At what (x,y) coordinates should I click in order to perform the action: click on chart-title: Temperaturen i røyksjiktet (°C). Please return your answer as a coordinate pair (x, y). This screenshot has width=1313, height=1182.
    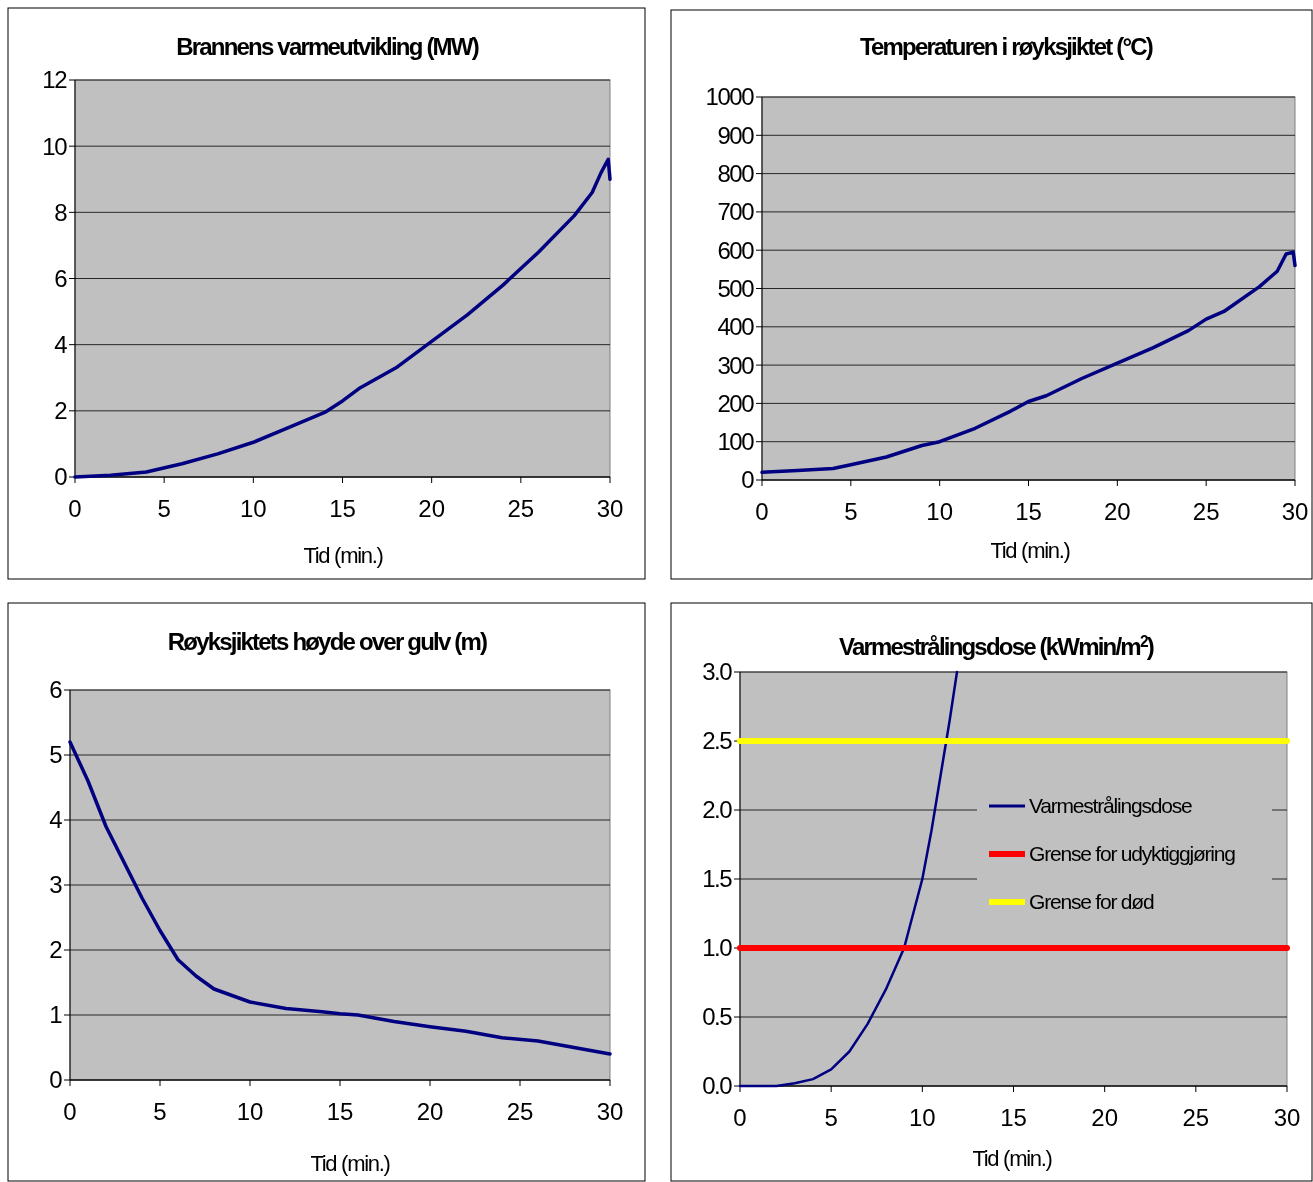
    Looking at the image, I should click on (1006, 46).